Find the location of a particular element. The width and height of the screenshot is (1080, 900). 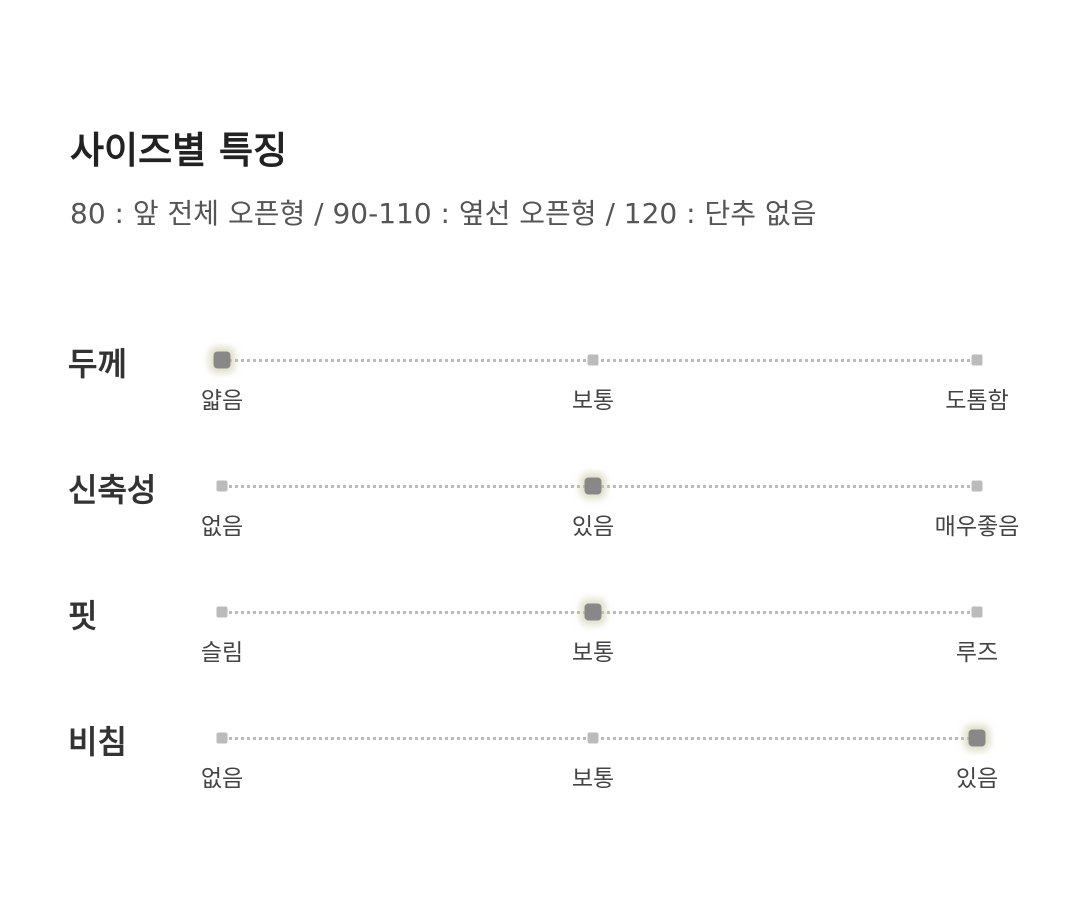

scale-option-label: 슬림 is located at coordinates (222, 653).